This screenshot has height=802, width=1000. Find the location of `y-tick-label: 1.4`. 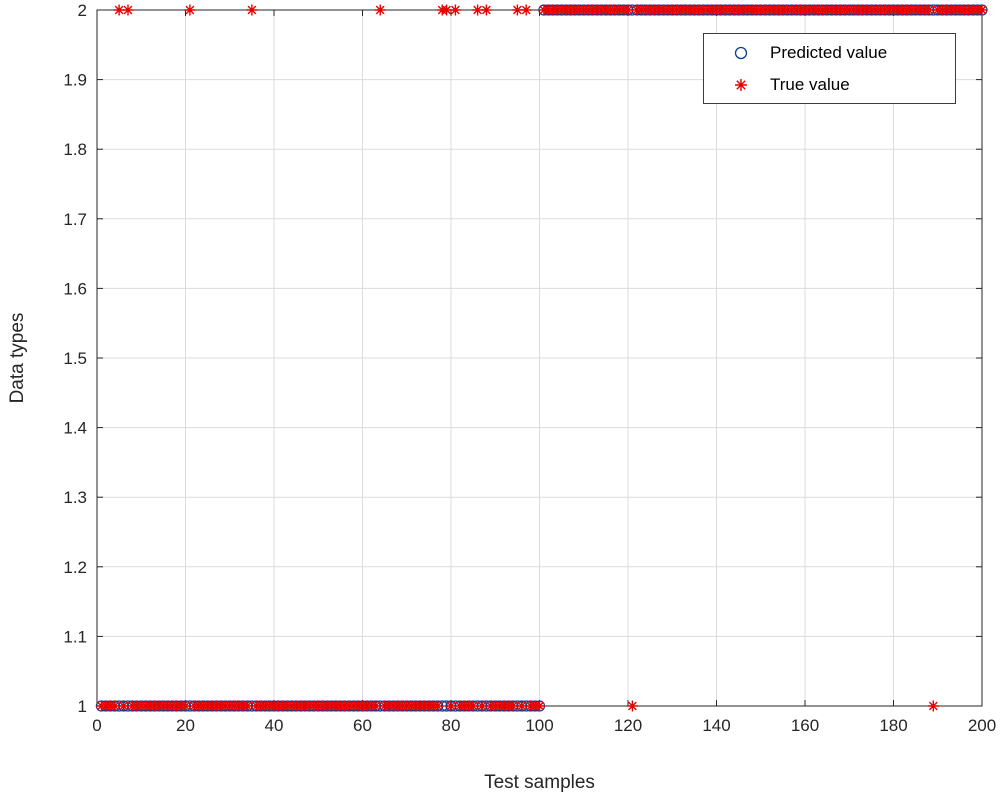

y-tick-label: 1.4 is located at coordinates (75, 428).